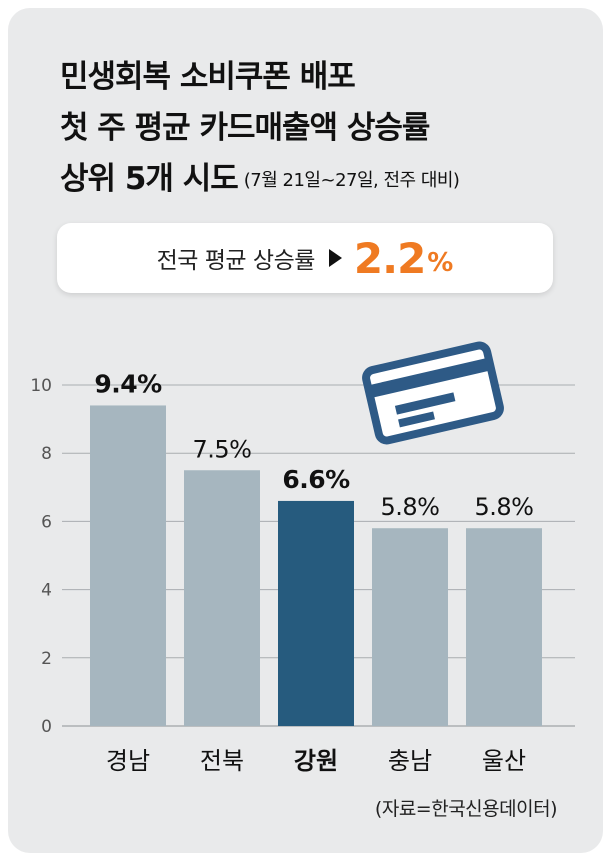 The width and height of the screenshot is (611, 861). Describe the element at coordinates (410, 761) in the screenshot. I see `category-label-충남: 충남` at that location.